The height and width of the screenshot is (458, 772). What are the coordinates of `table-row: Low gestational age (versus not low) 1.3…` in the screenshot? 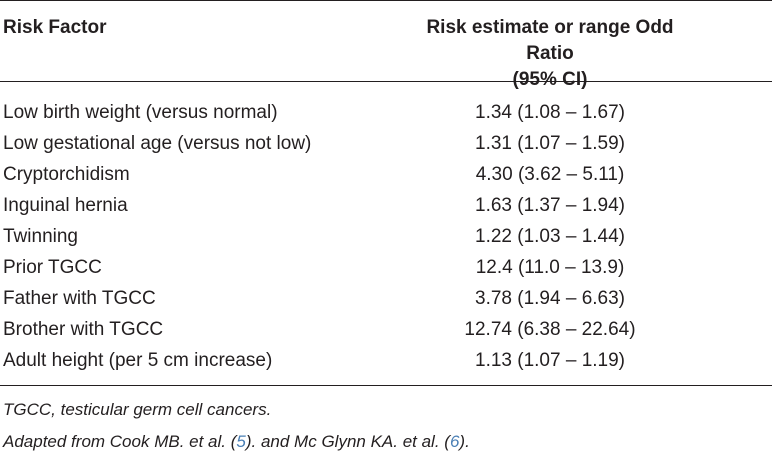 It's located at (386, 143).